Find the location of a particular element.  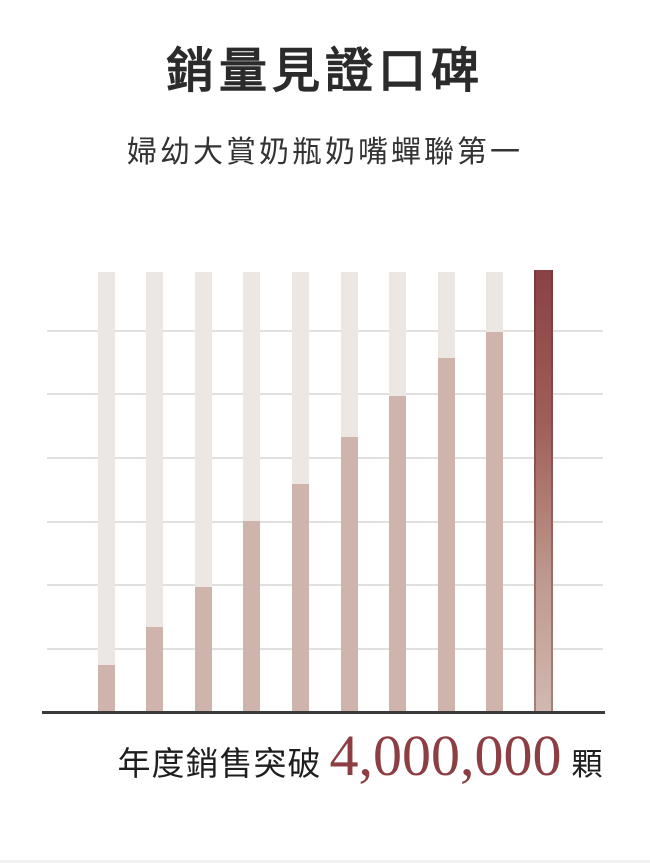

caption: 年度銷售突破 4,000,000 顆 is located at coordinates (325, 756).